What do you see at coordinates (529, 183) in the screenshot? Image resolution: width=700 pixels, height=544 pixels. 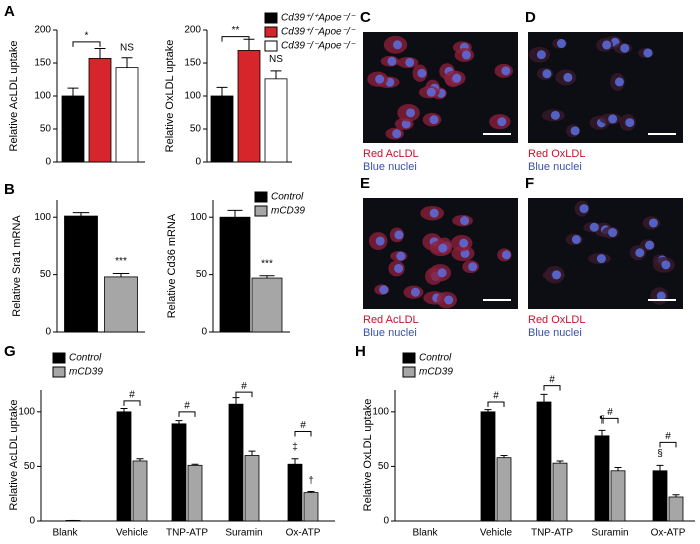 I see `panel-label: F` at bounding box center [529, 183].